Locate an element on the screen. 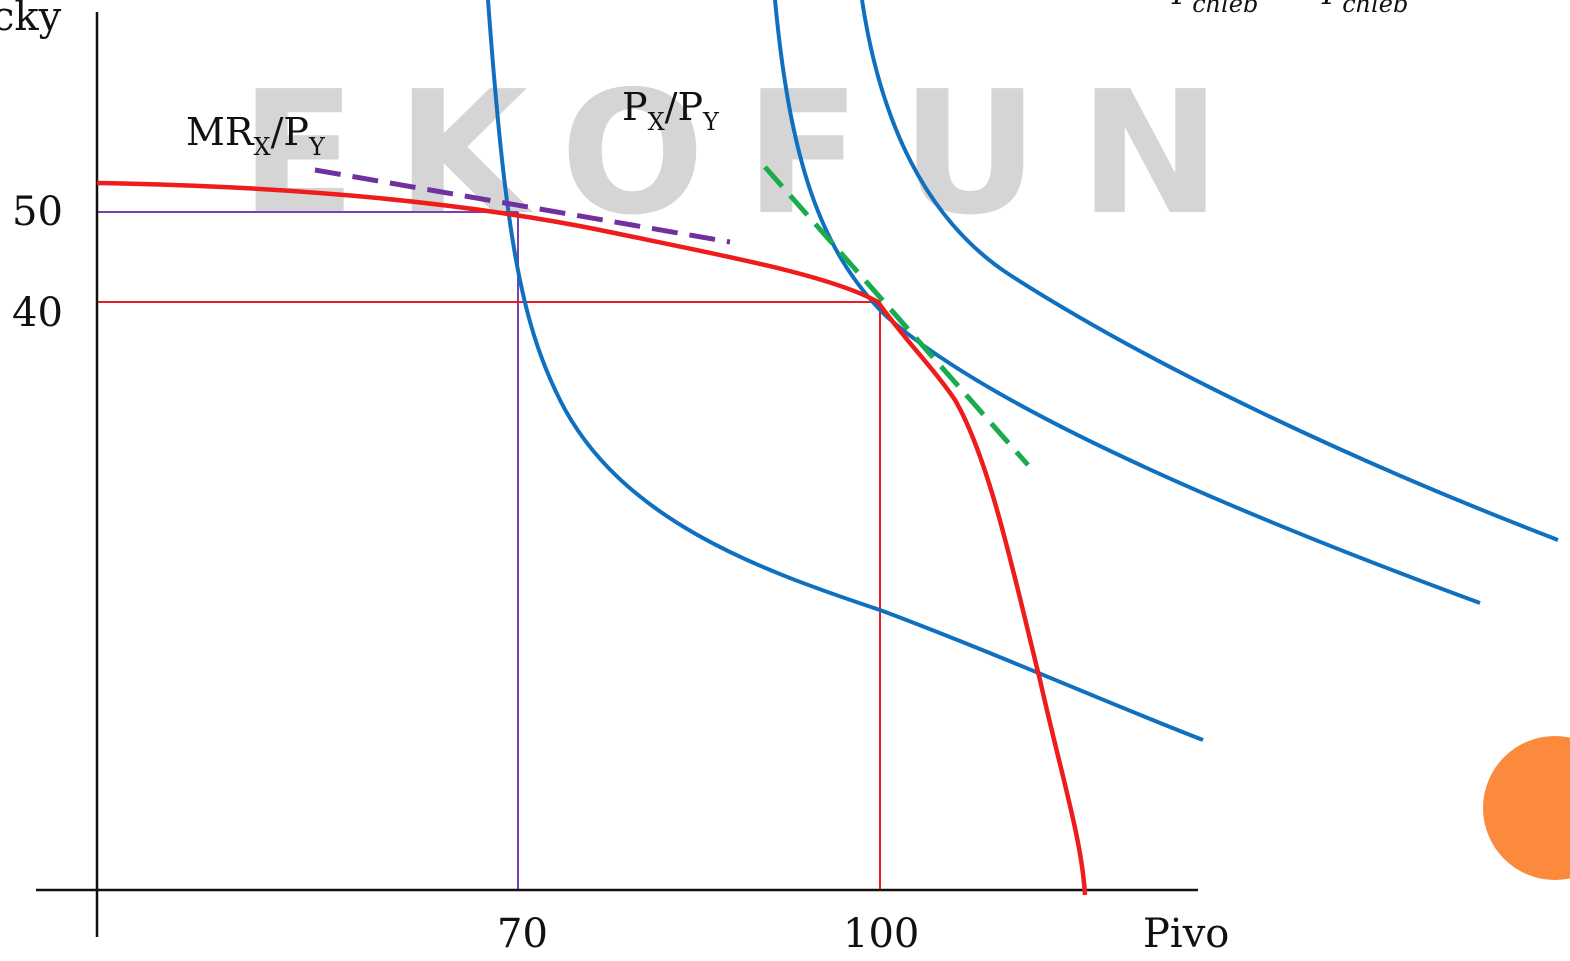 This screenshot has height=961, width=1570. watermark-text: EKOFUN is located at coordinates (750, 154).